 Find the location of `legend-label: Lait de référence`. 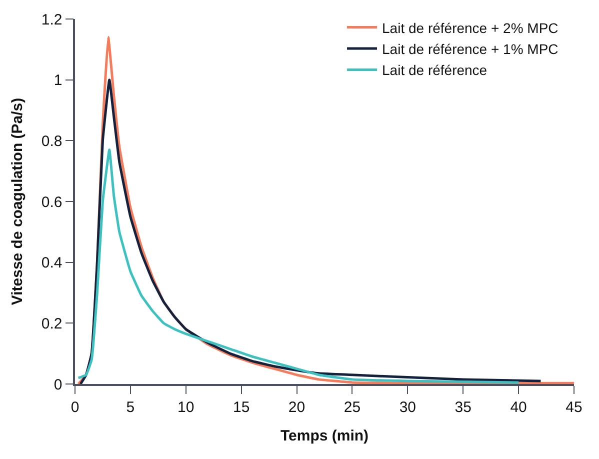

legend-label: Lait de référence is located at coordinates (435, 70).